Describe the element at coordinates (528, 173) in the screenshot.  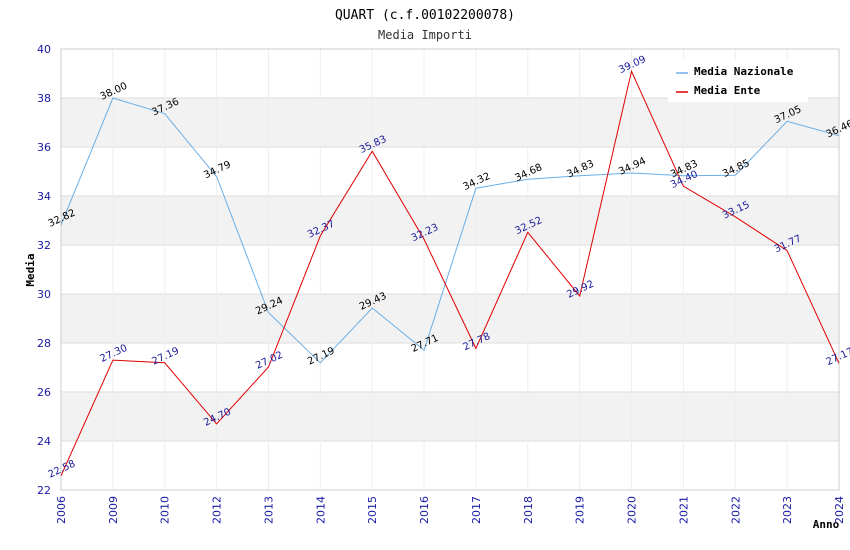
I see `data-label: 34.68` at that location.